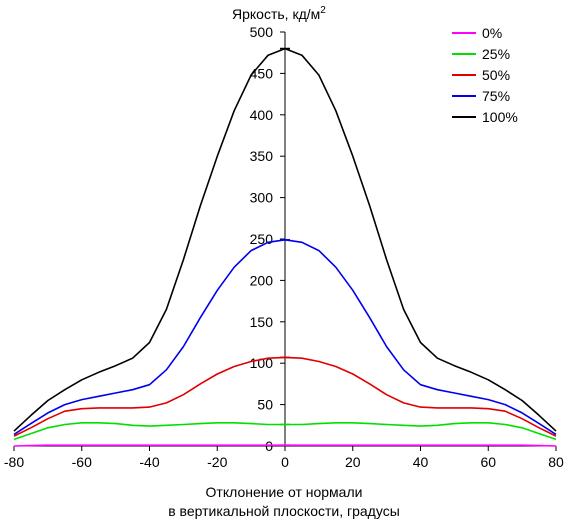  What do you see at coordinates (262, 156) in the screenshot?
I see `y-tick-label: 350` at bounding box center [262, 156].